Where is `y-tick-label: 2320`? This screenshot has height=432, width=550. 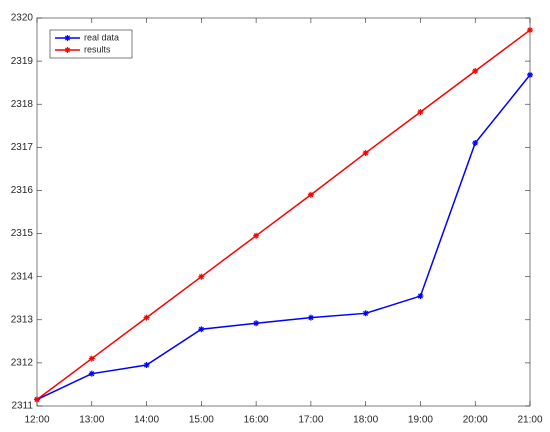 y-tick-label: 2320 is located at coordinates (22, 18).